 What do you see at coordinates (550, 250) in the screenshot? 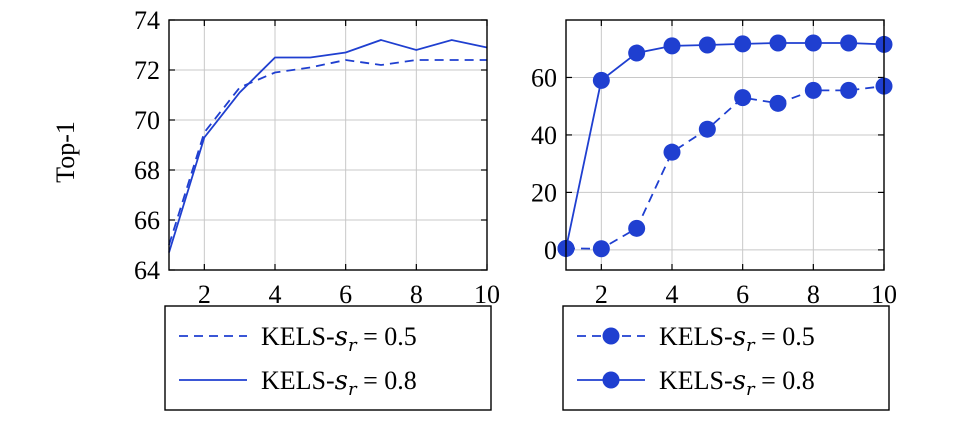
I see `y-tick-label: 0` at bounding box center [550, 250].